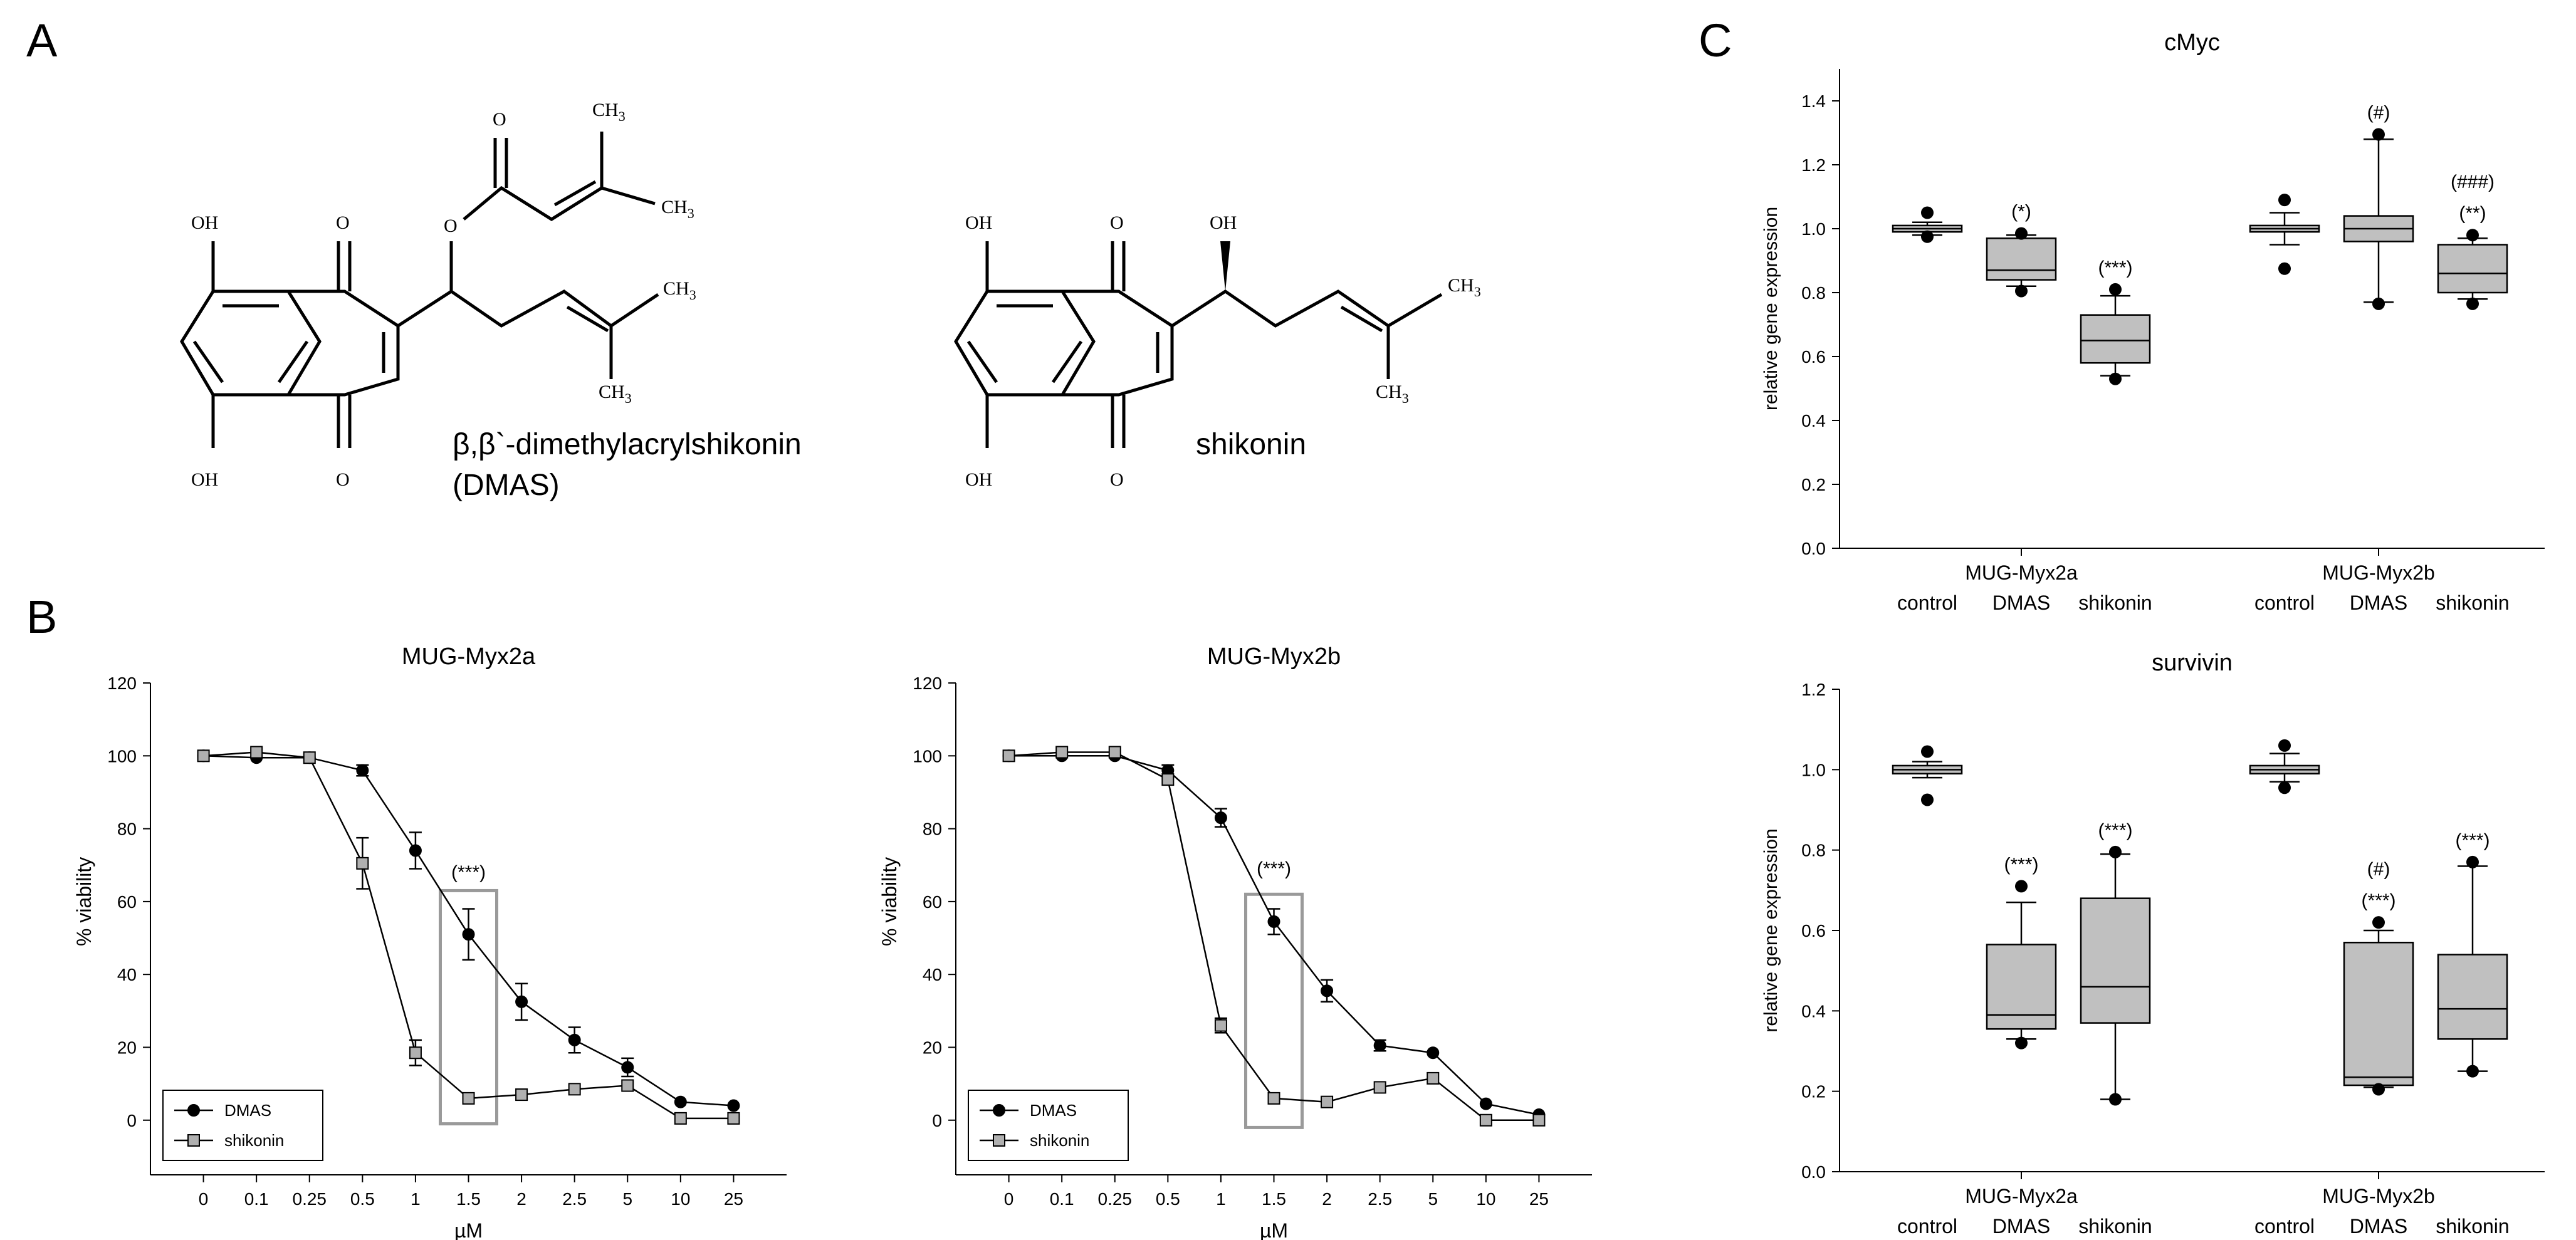  I want to click on x-tick-label: 2.5, so click(1380, 1199).